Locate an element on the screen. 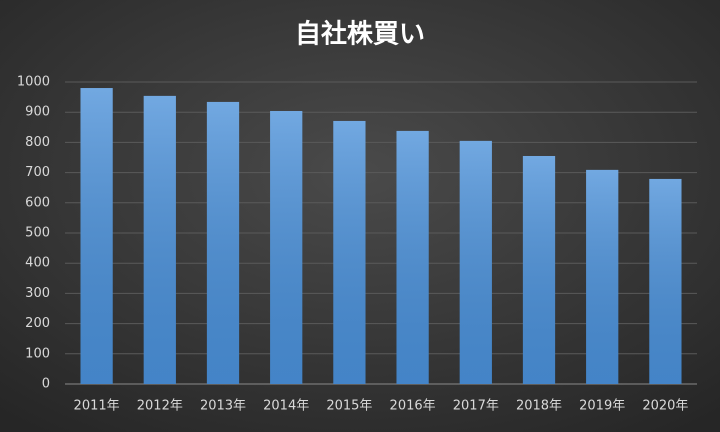 The width and height of the screenshot is (720, 432). y-tick-label: 0 is located at coordinates (46, 384).